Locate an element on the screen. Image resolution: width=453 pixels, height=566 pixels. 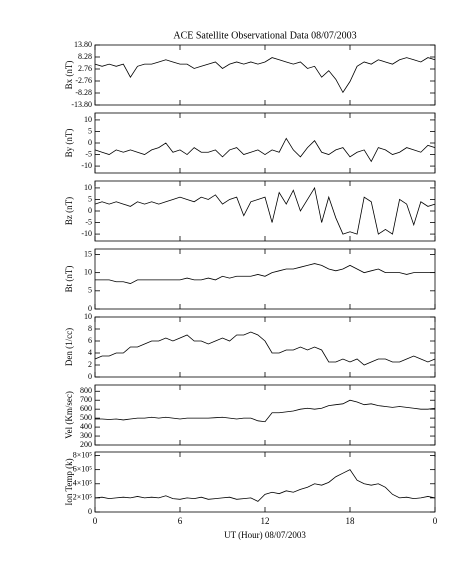
y-tick-label: 8×10⁵ is located at coordinates (83, 454).